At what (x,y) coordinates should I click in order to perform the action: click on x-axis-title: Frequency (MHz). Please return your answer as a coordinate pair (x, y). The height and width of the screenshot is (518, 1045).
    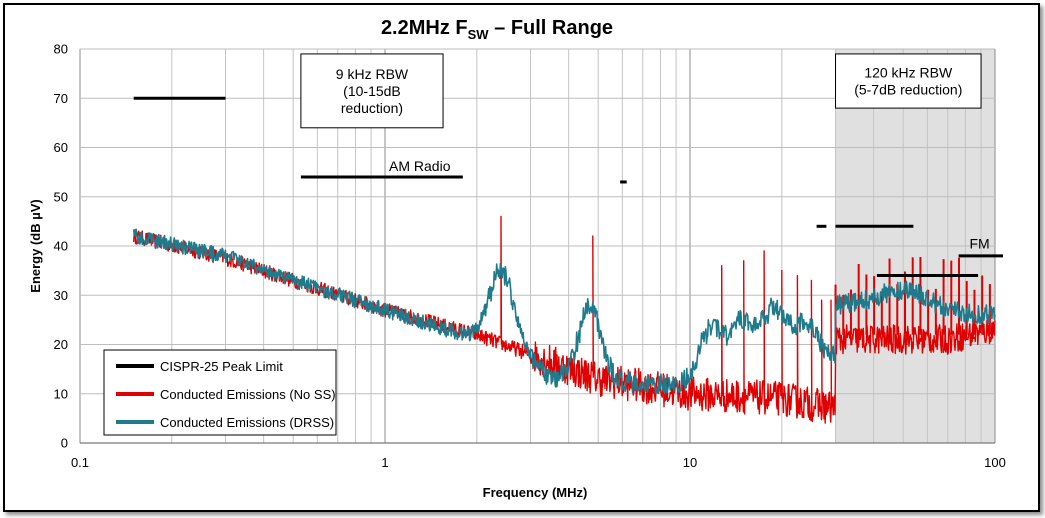
    Looking at the image, I should click on (535, 492).